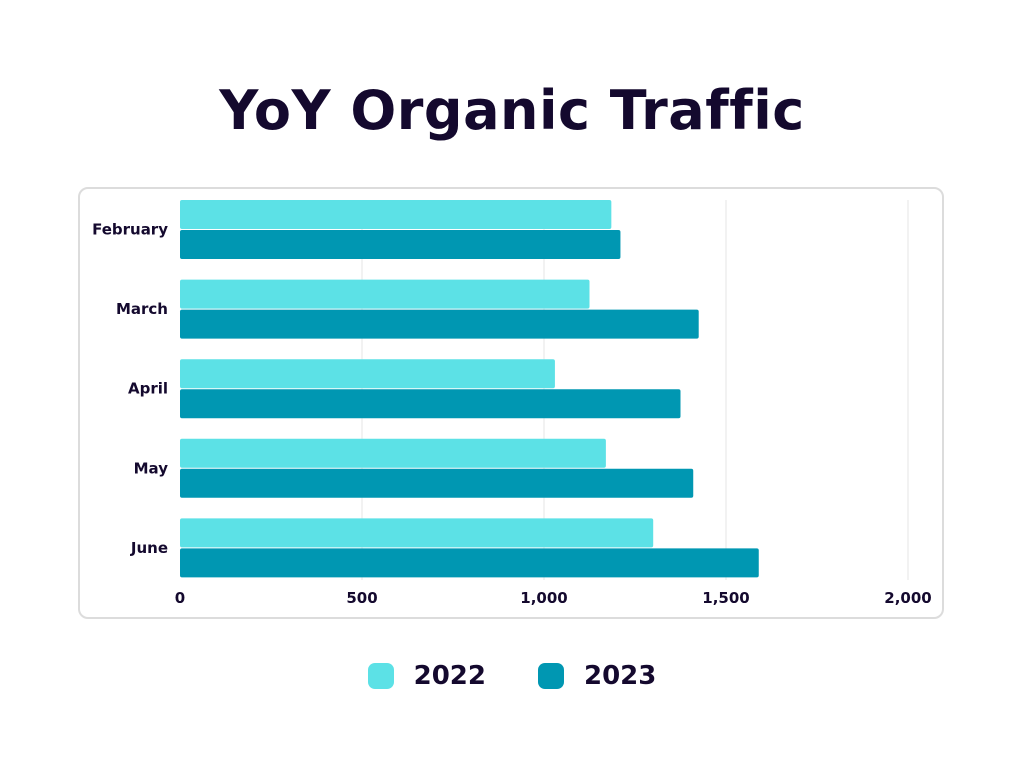 This screenshot has width=1024, height=768. What do you see at coordinates (725, 598) in the screenshot?
I see `x-tick-label-3: 1,500` at bounding box center [725, 598].